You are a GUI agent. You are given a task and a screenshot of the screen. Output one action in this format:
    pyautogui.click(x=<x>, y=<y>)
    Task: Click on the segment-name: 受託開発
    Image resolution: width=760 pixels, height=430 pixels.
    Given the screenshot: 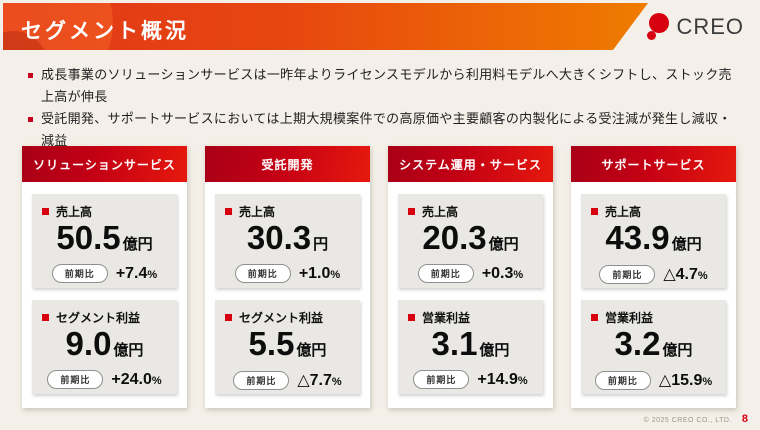 What is the action you would take?
    pyautogui.click(x=287, y=164)
    